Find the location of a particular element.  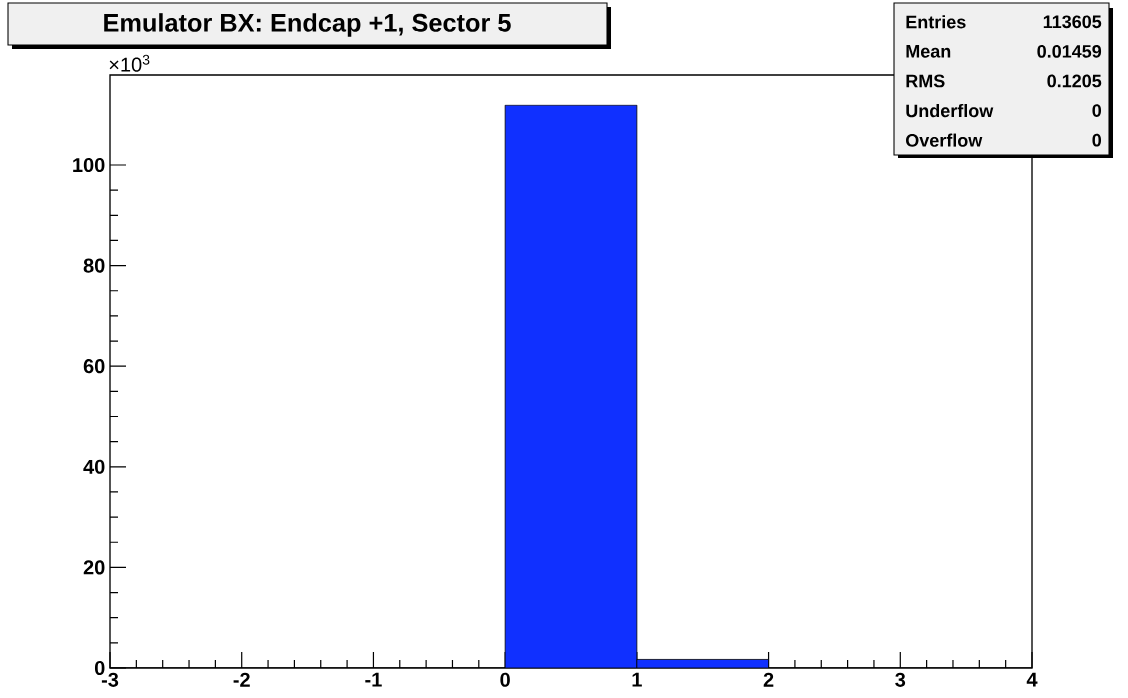

annotation: Overflow is located at coordinates (944, 140).